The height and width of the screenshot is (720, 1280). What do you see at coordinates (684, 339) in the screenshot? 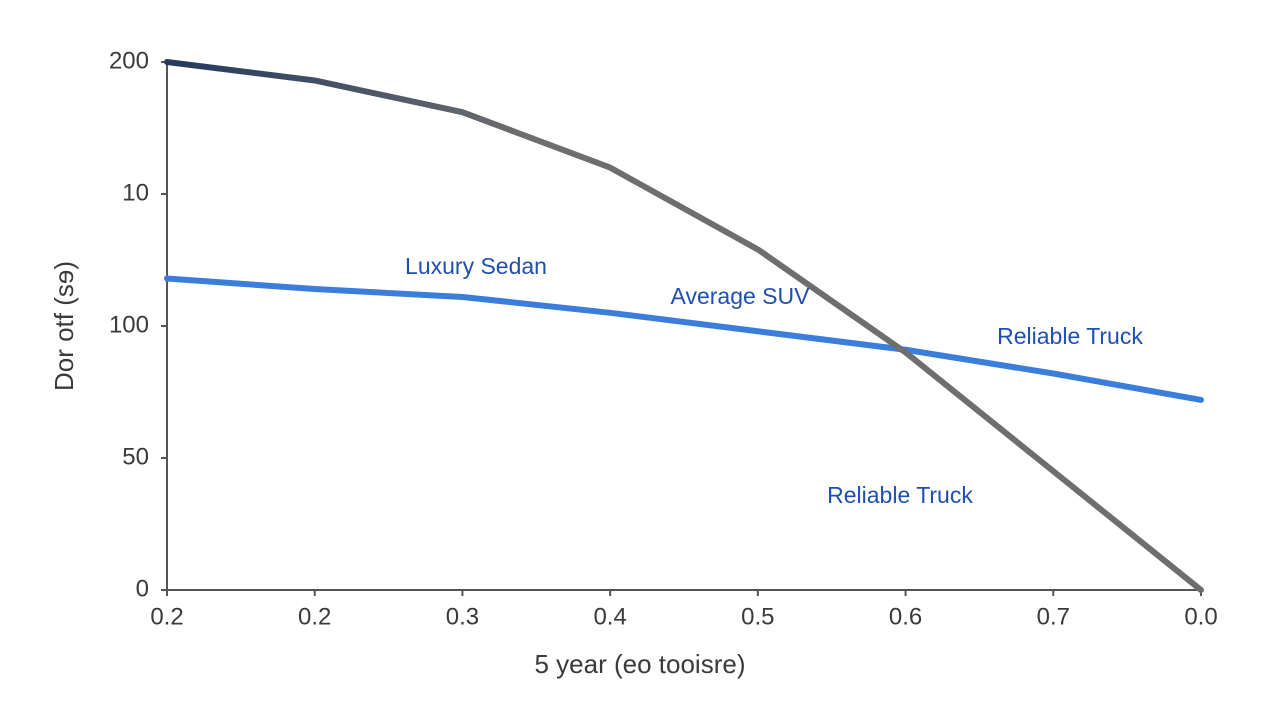
I see `series-line` at bounding box center [684, 339].